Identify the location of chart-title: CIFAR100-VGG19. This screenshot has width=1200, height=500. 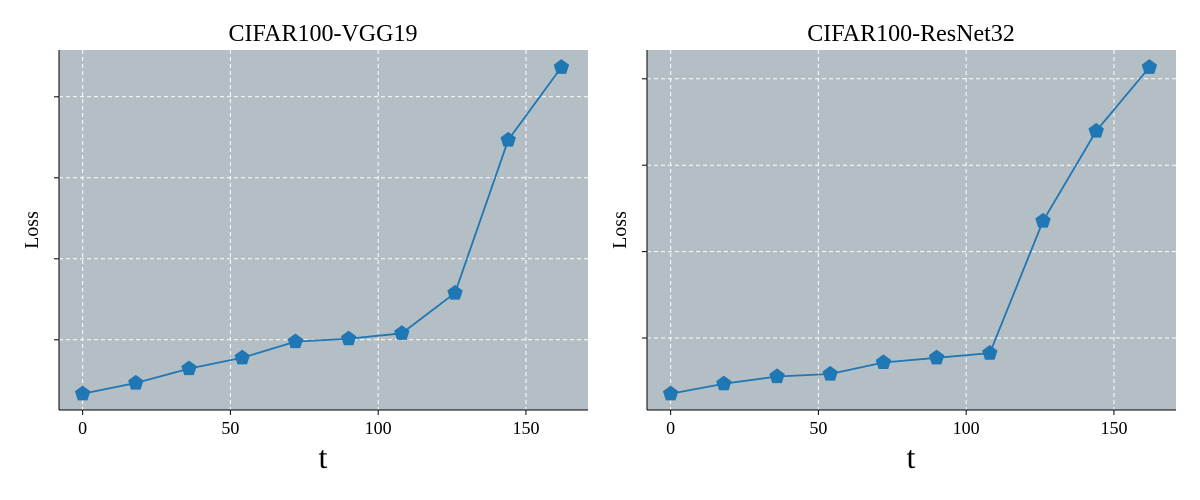
(323, 34).